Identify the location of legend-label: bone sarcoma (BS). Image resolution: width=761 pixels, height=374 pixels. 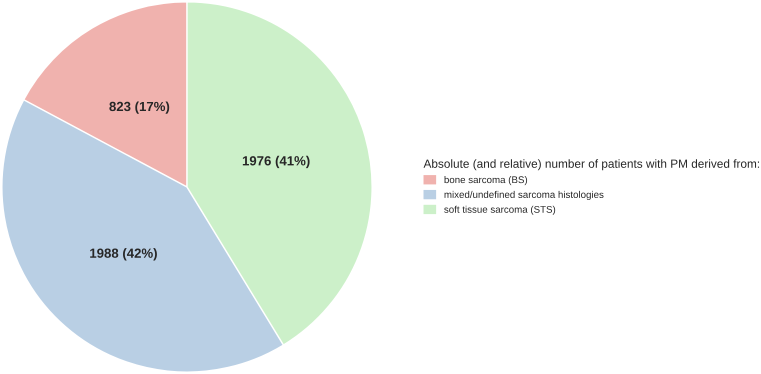
(486, 181).